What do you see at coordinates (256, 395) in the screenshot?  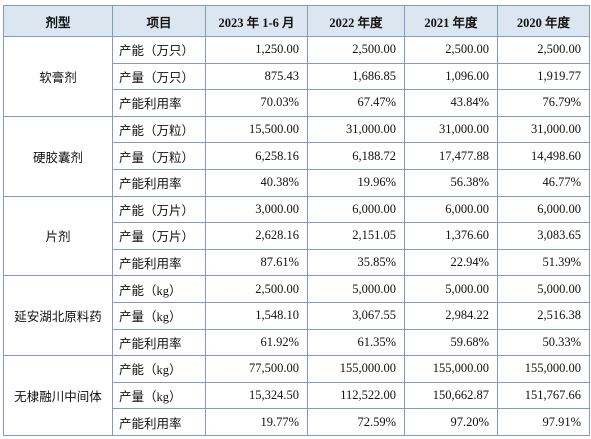 I see `value-cell: 15,324.50` at bounding box center [256, 395].